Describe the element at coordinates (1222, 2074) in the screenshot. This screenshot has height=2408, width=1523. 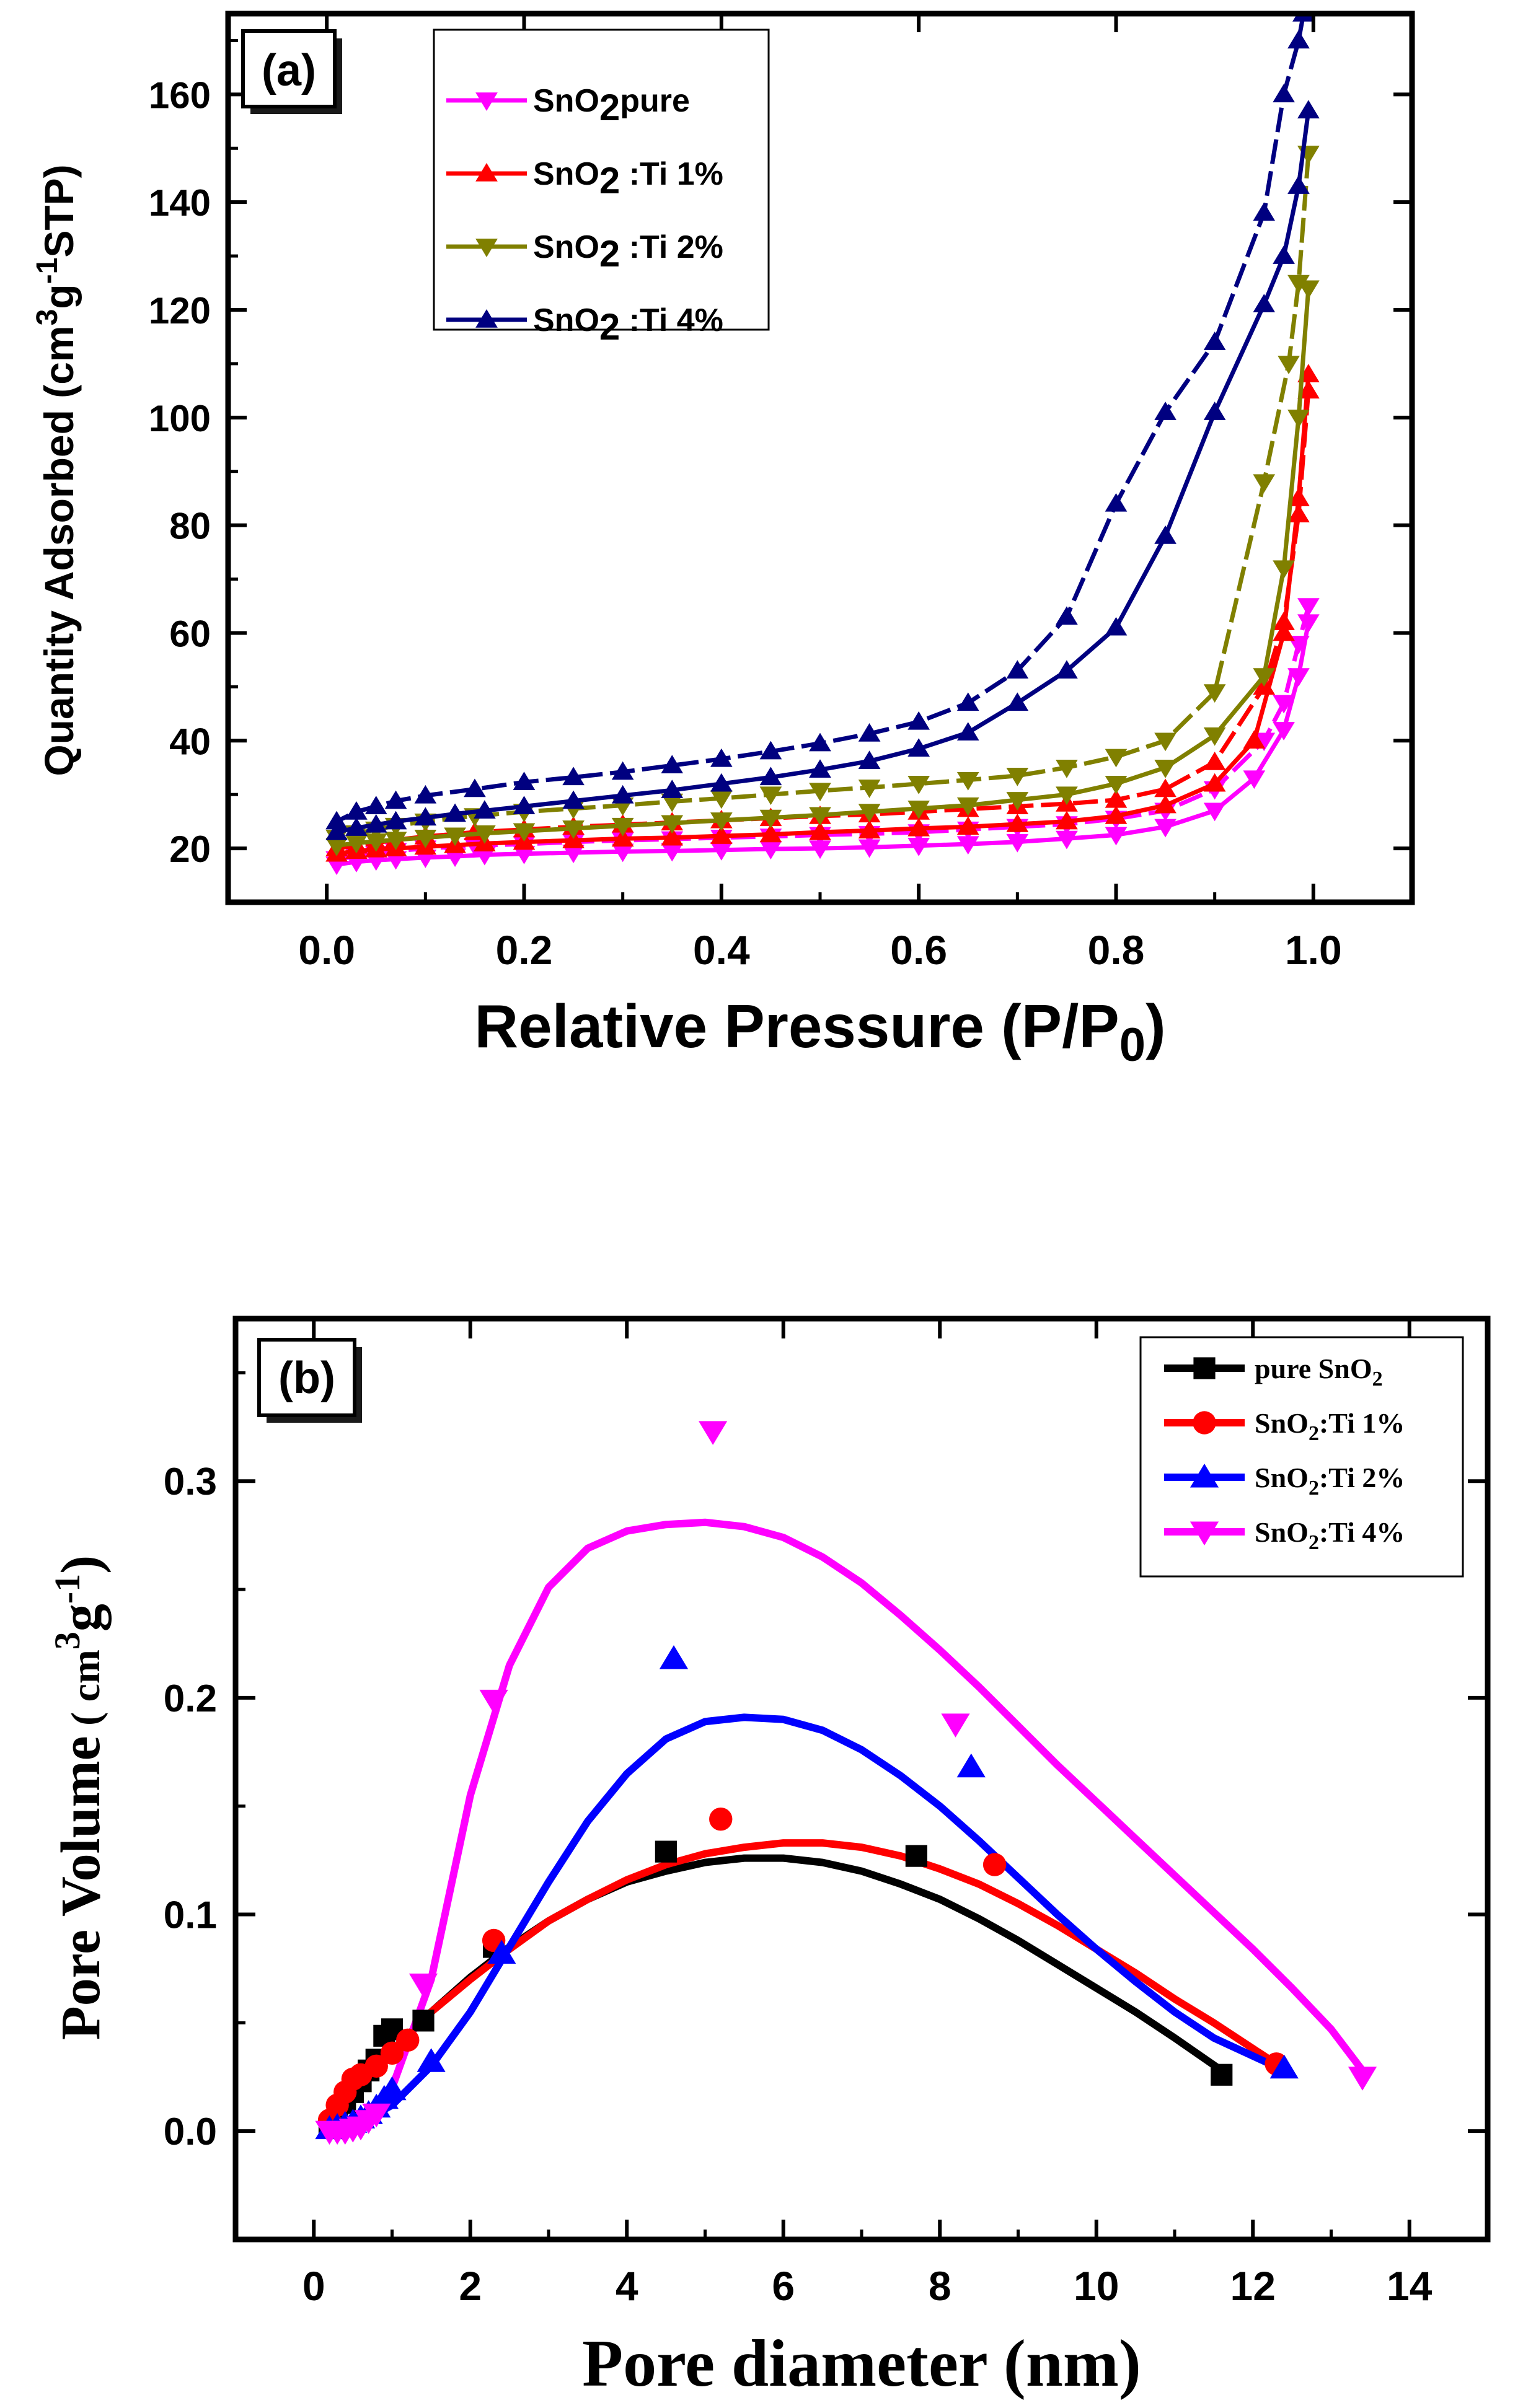
I see `panel-b-series-0-point` at that location.